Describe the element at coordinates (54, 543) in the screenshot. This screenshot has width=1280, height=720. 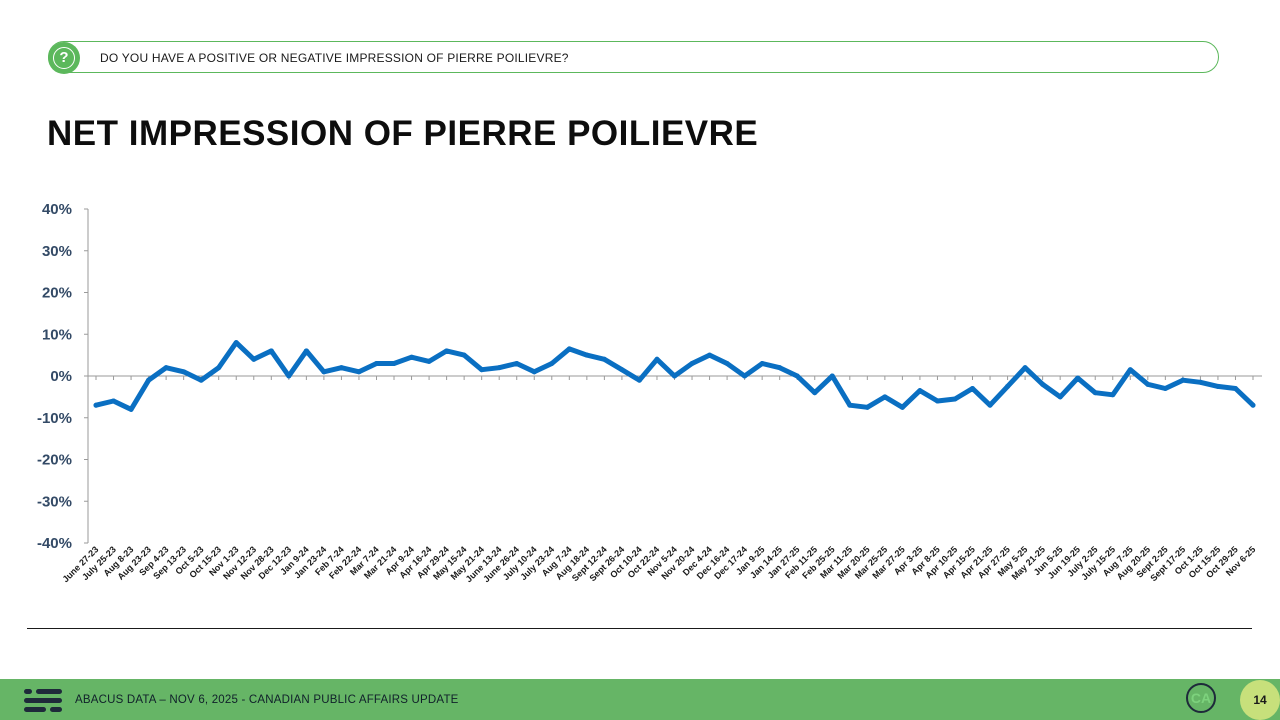
I see `y-tick-label: -40%` at that location.